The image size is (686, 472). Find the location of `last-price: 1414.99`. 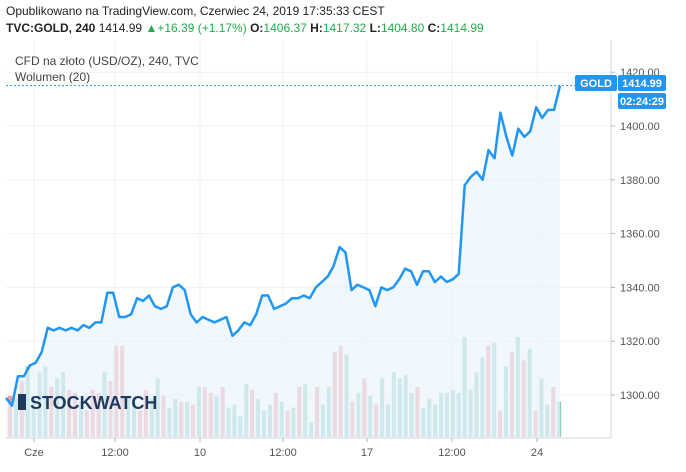

last-price: 1414.99 is located at coordinates (120, 28).